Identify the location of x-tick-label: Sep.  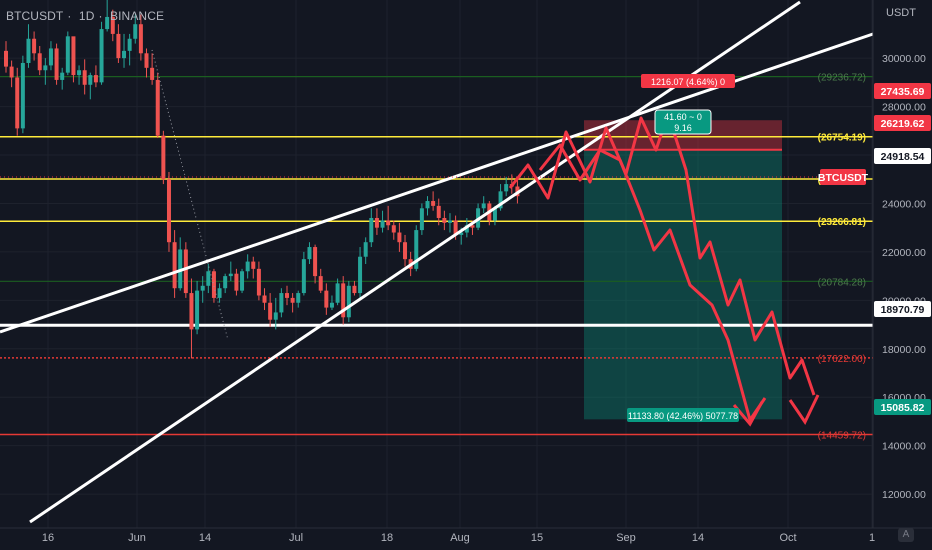
(626, 538).